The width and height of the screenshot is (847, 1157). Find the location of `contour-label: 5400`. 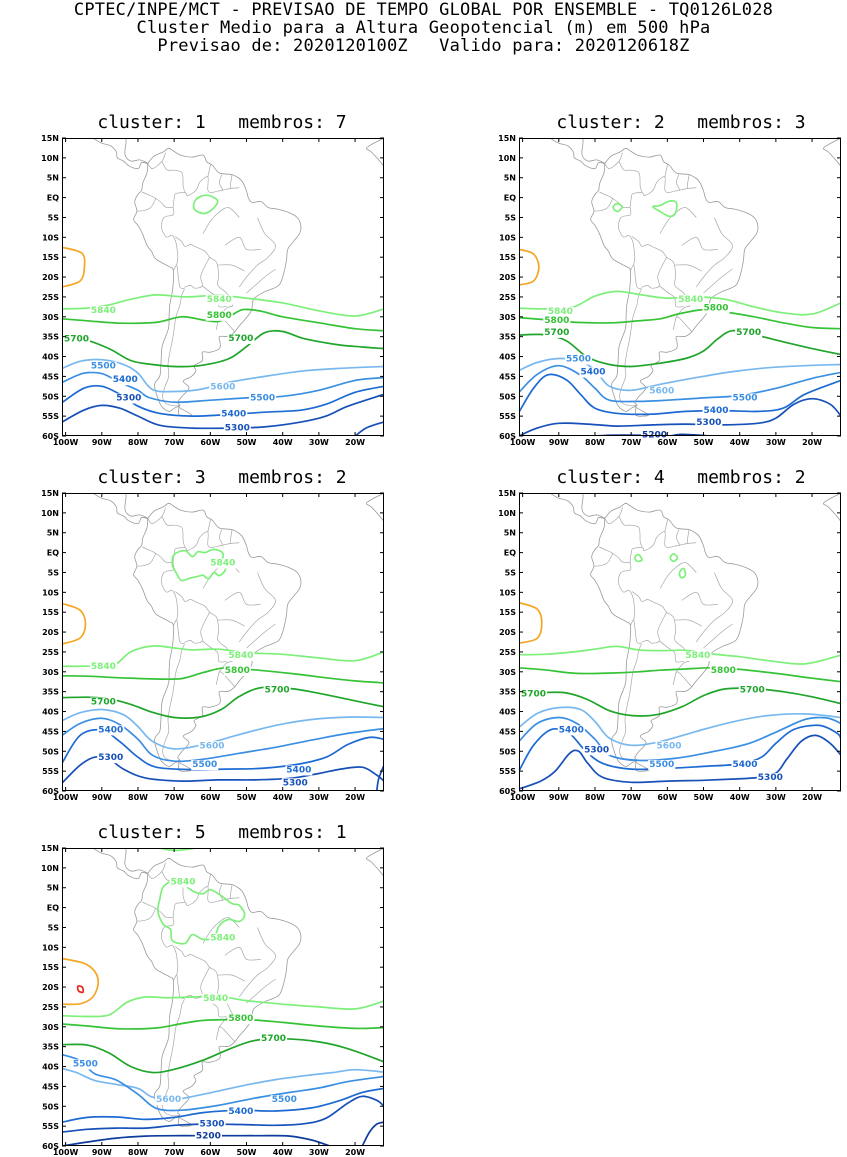

contour-label: 5400 is located at coordinates (125, 380).